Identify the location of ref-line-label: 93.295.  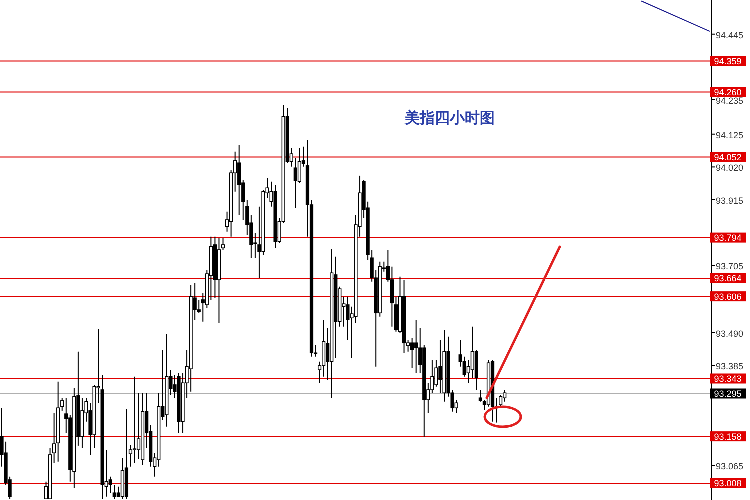
(728, 394).